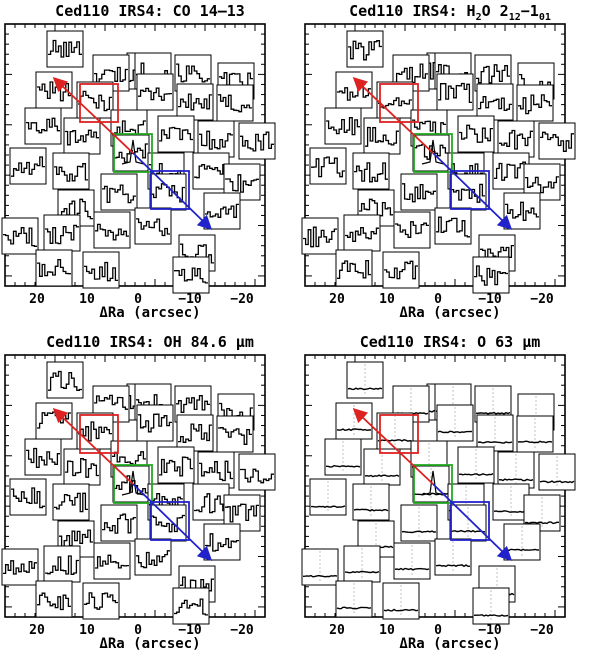 Image resolution: width=600 pixels, height=662 pixels. Describe the element at coordinates (438, 298) in the screenshot. I see `x-tick-label: 0` at that location.